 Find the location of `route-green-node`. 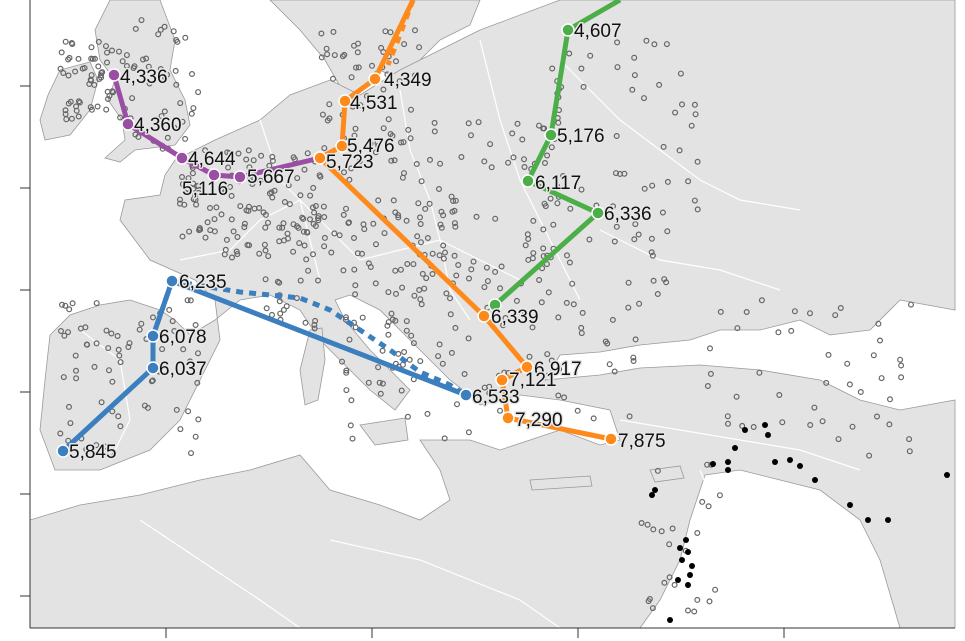

route-green-node is located at coordinates (528, 181).